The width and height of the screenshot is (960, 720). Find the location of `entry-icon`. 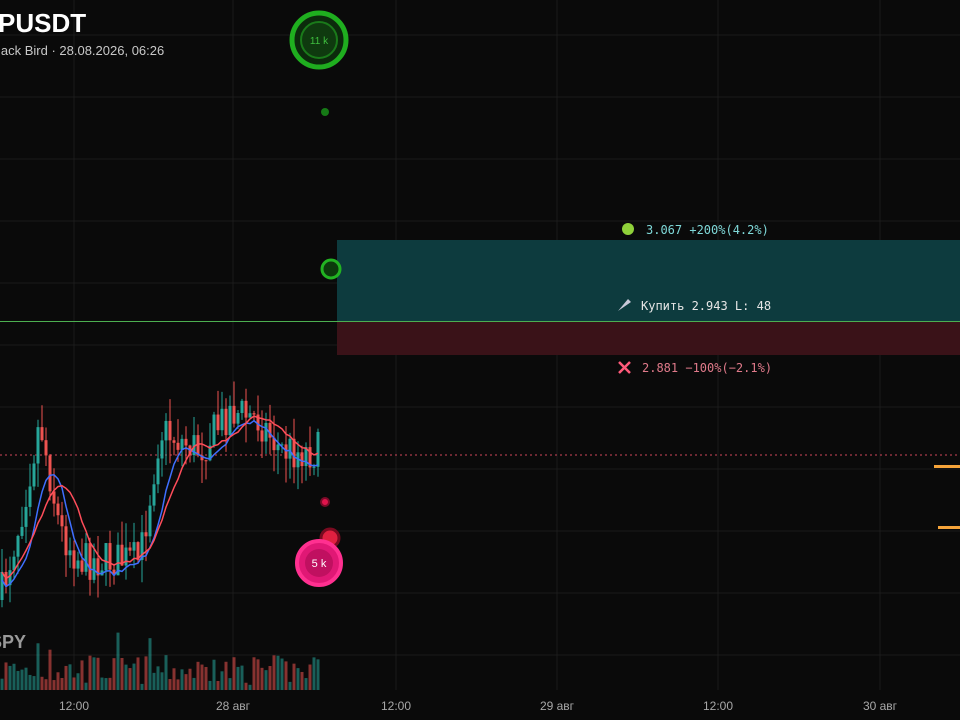

entry-icon is located at coordinates (624, 305).